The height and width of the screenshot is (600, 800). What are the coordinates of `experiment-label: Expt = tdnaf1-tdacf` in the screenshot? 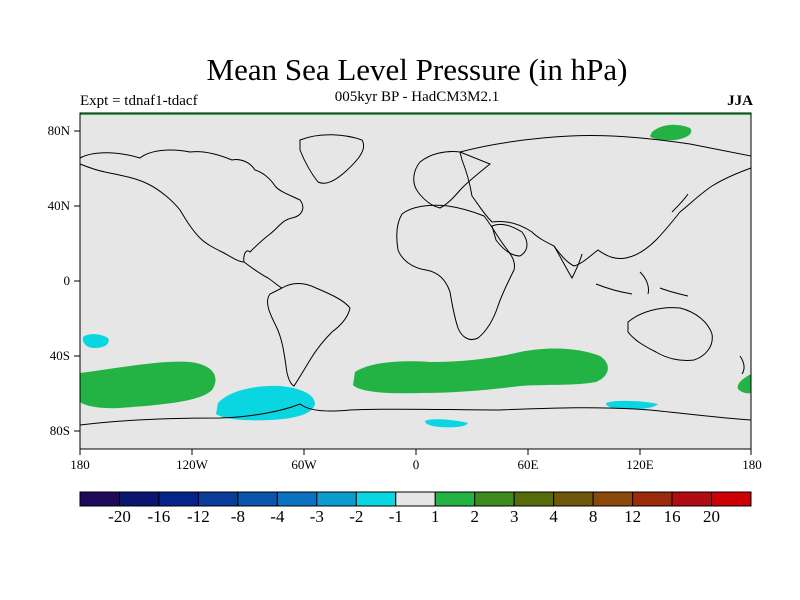 It's located at (139, 101).